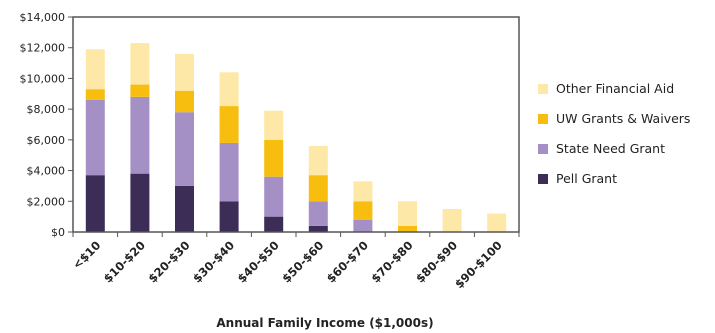  I want to click on y-tick-label: $8,000, so click(46, 109).